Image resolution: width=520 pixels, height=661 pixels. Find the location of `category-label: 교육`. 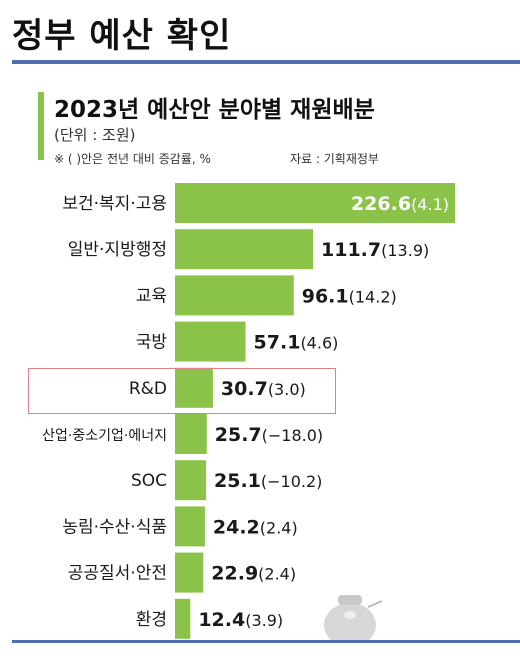

category-label: 교육 is located at coordinates (151, 296).